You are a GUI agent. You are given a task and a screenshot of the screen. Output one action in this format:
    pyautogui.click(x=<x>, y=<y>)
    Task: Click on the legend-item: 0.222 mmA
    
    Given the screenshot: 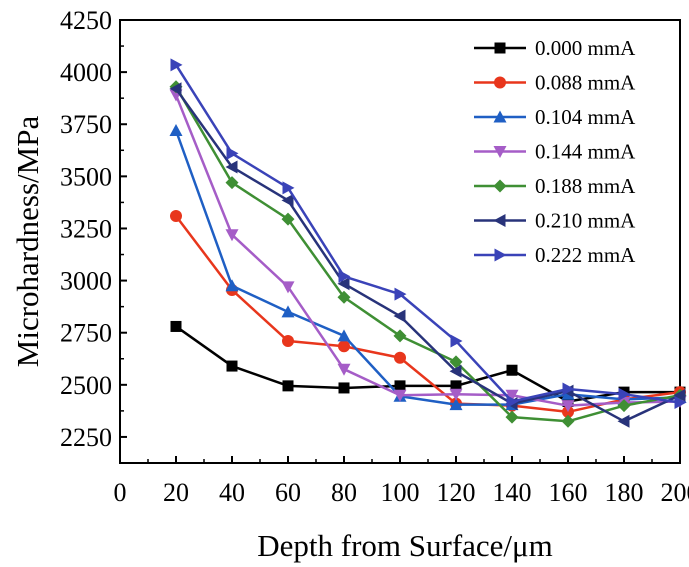 What is the action you would take?
    pyautogui.click(x=555, y=255)
    